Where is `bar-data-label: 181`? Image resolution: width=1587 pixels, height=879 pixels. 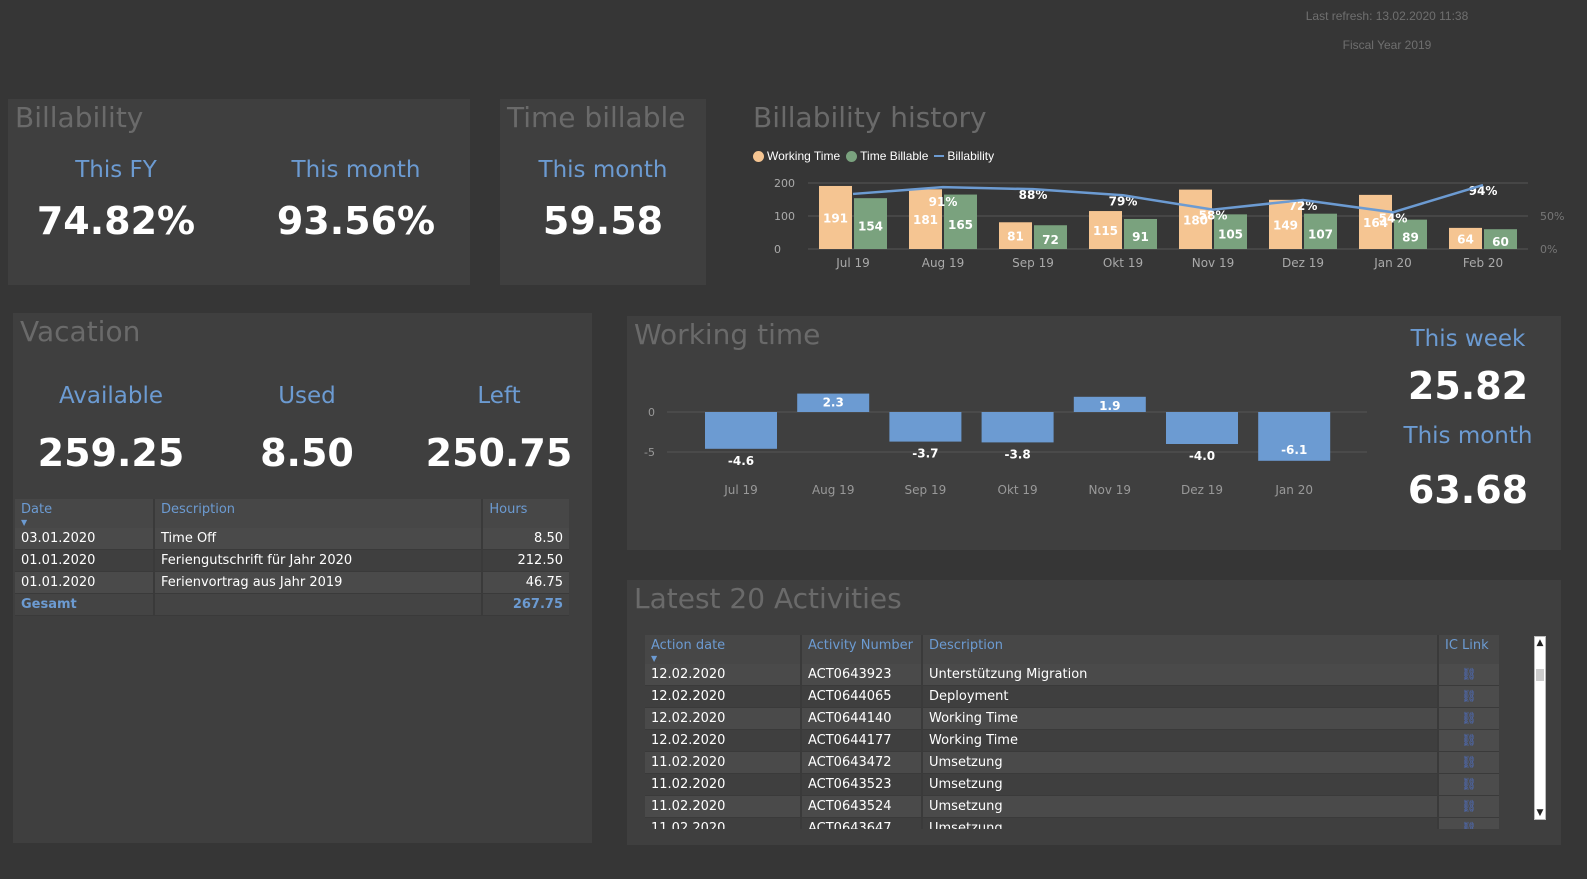
bar-data-label: 181 is located at coordinates (925, 220).